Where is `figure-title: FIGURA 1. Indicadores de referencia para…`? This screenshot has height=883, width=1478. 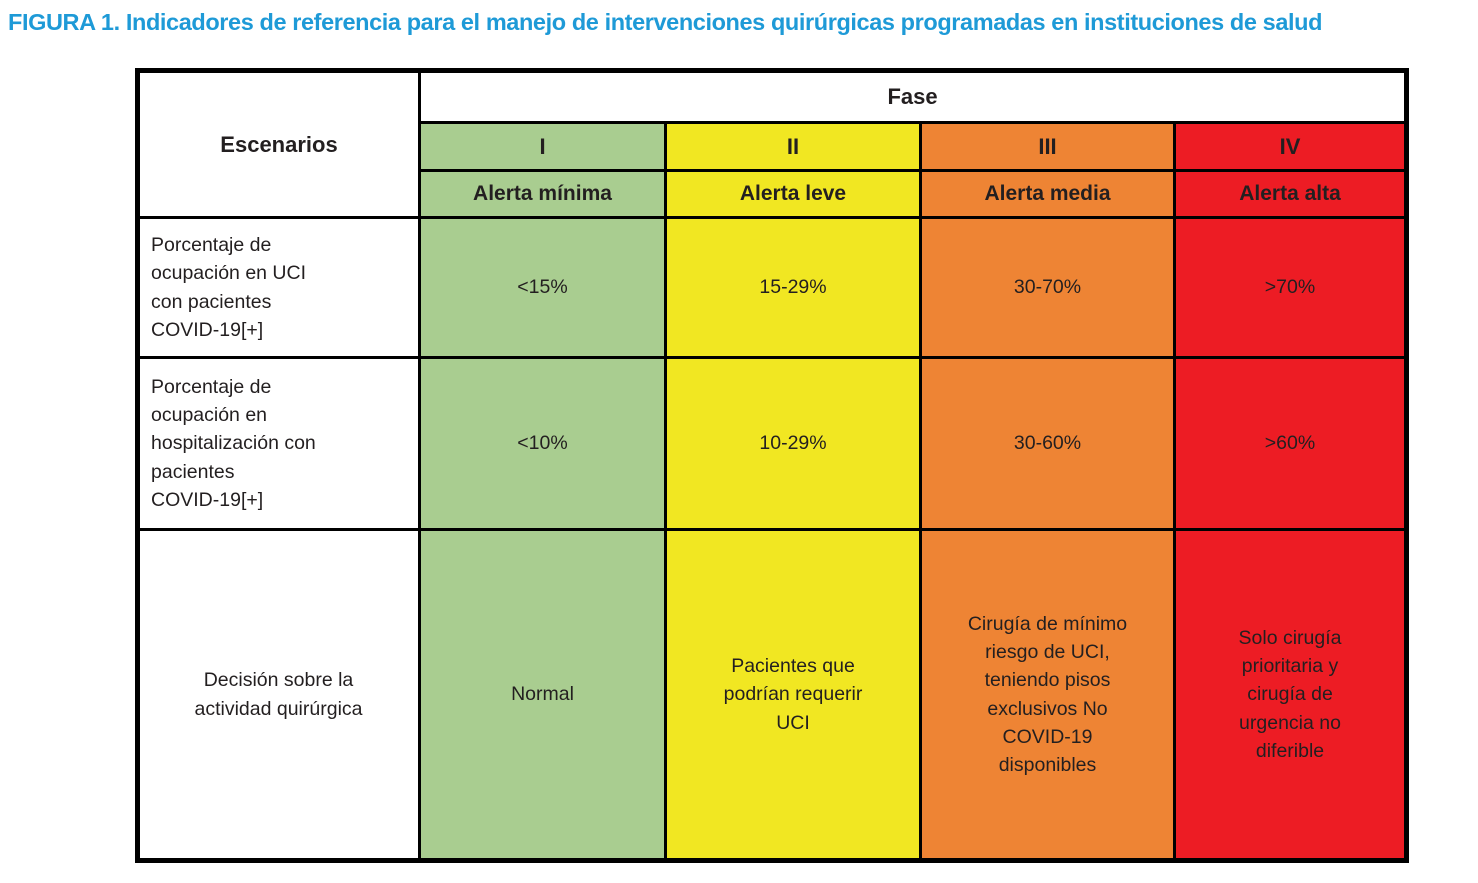
figure-title: FIGURA 1. Indicadores de referencia para… is located at coordinates (665, 22).